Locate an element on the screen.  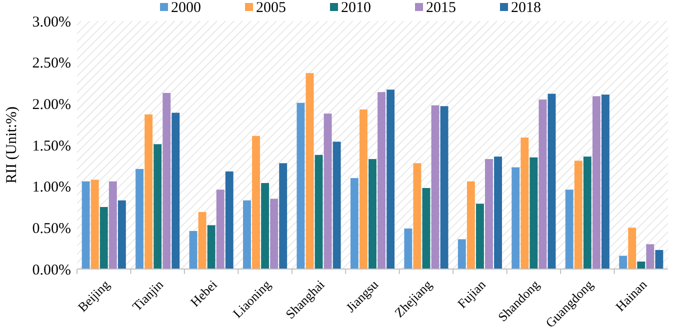
y-axis-title: RII (Unit:%) is located at coordinates (12, 145).